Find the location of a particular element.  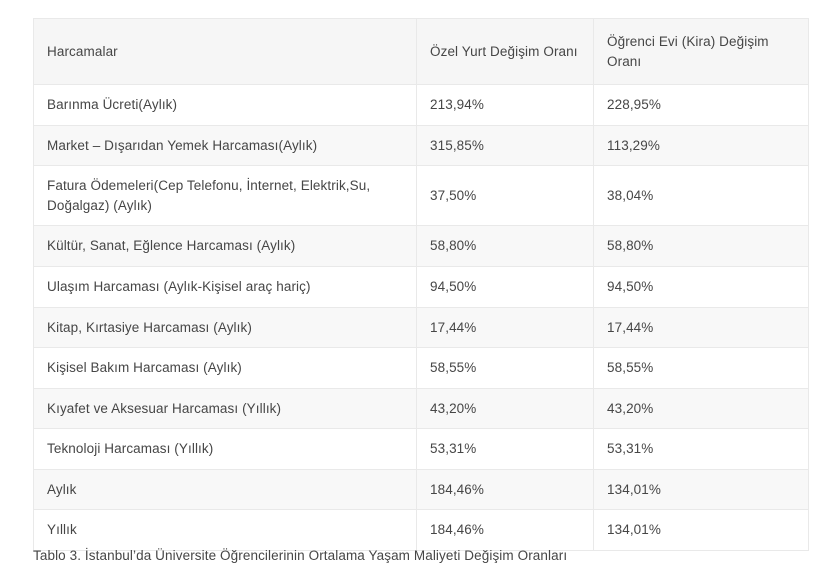

ogrenci-evi-value-cell: 17,44% is located at coordinates (701, 327).